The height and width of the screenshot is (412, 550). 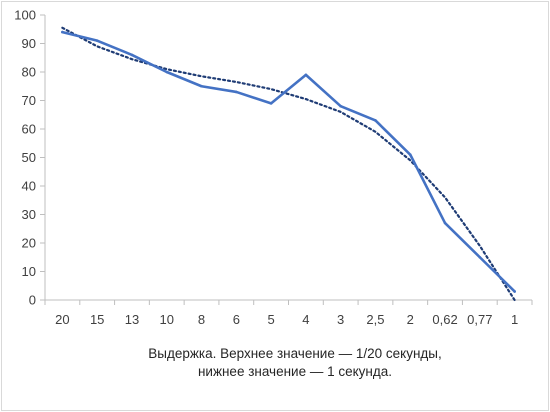 I want to click on x-tick-label: 6, so click(x=236, y=319).